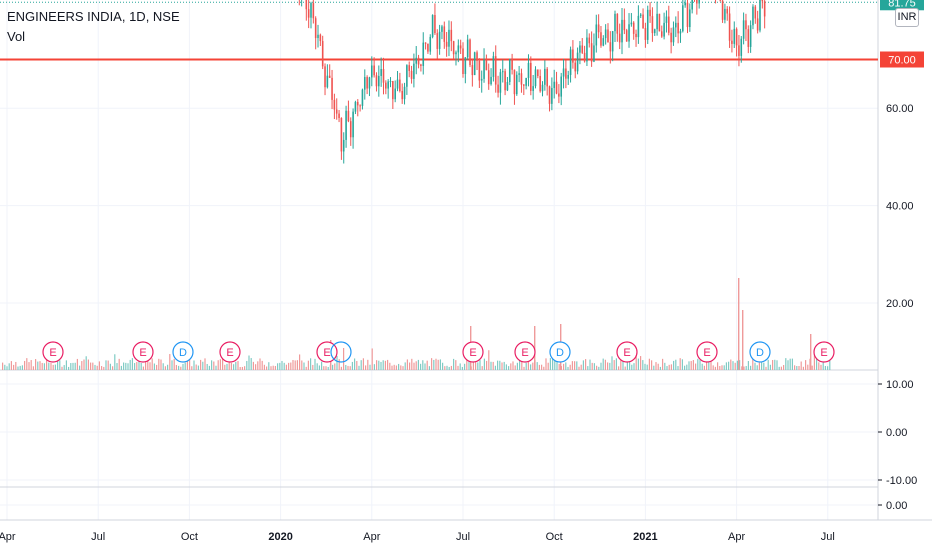 The height and width of the screenshot is (555, 932). I want to click on time-tick-label: Apr, so click(736, 537).